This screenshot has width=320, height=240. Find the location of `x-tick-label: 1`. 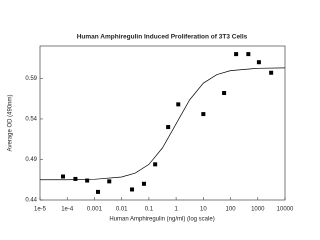

x-tick-label: 1 is located at coordinates (176, 210).